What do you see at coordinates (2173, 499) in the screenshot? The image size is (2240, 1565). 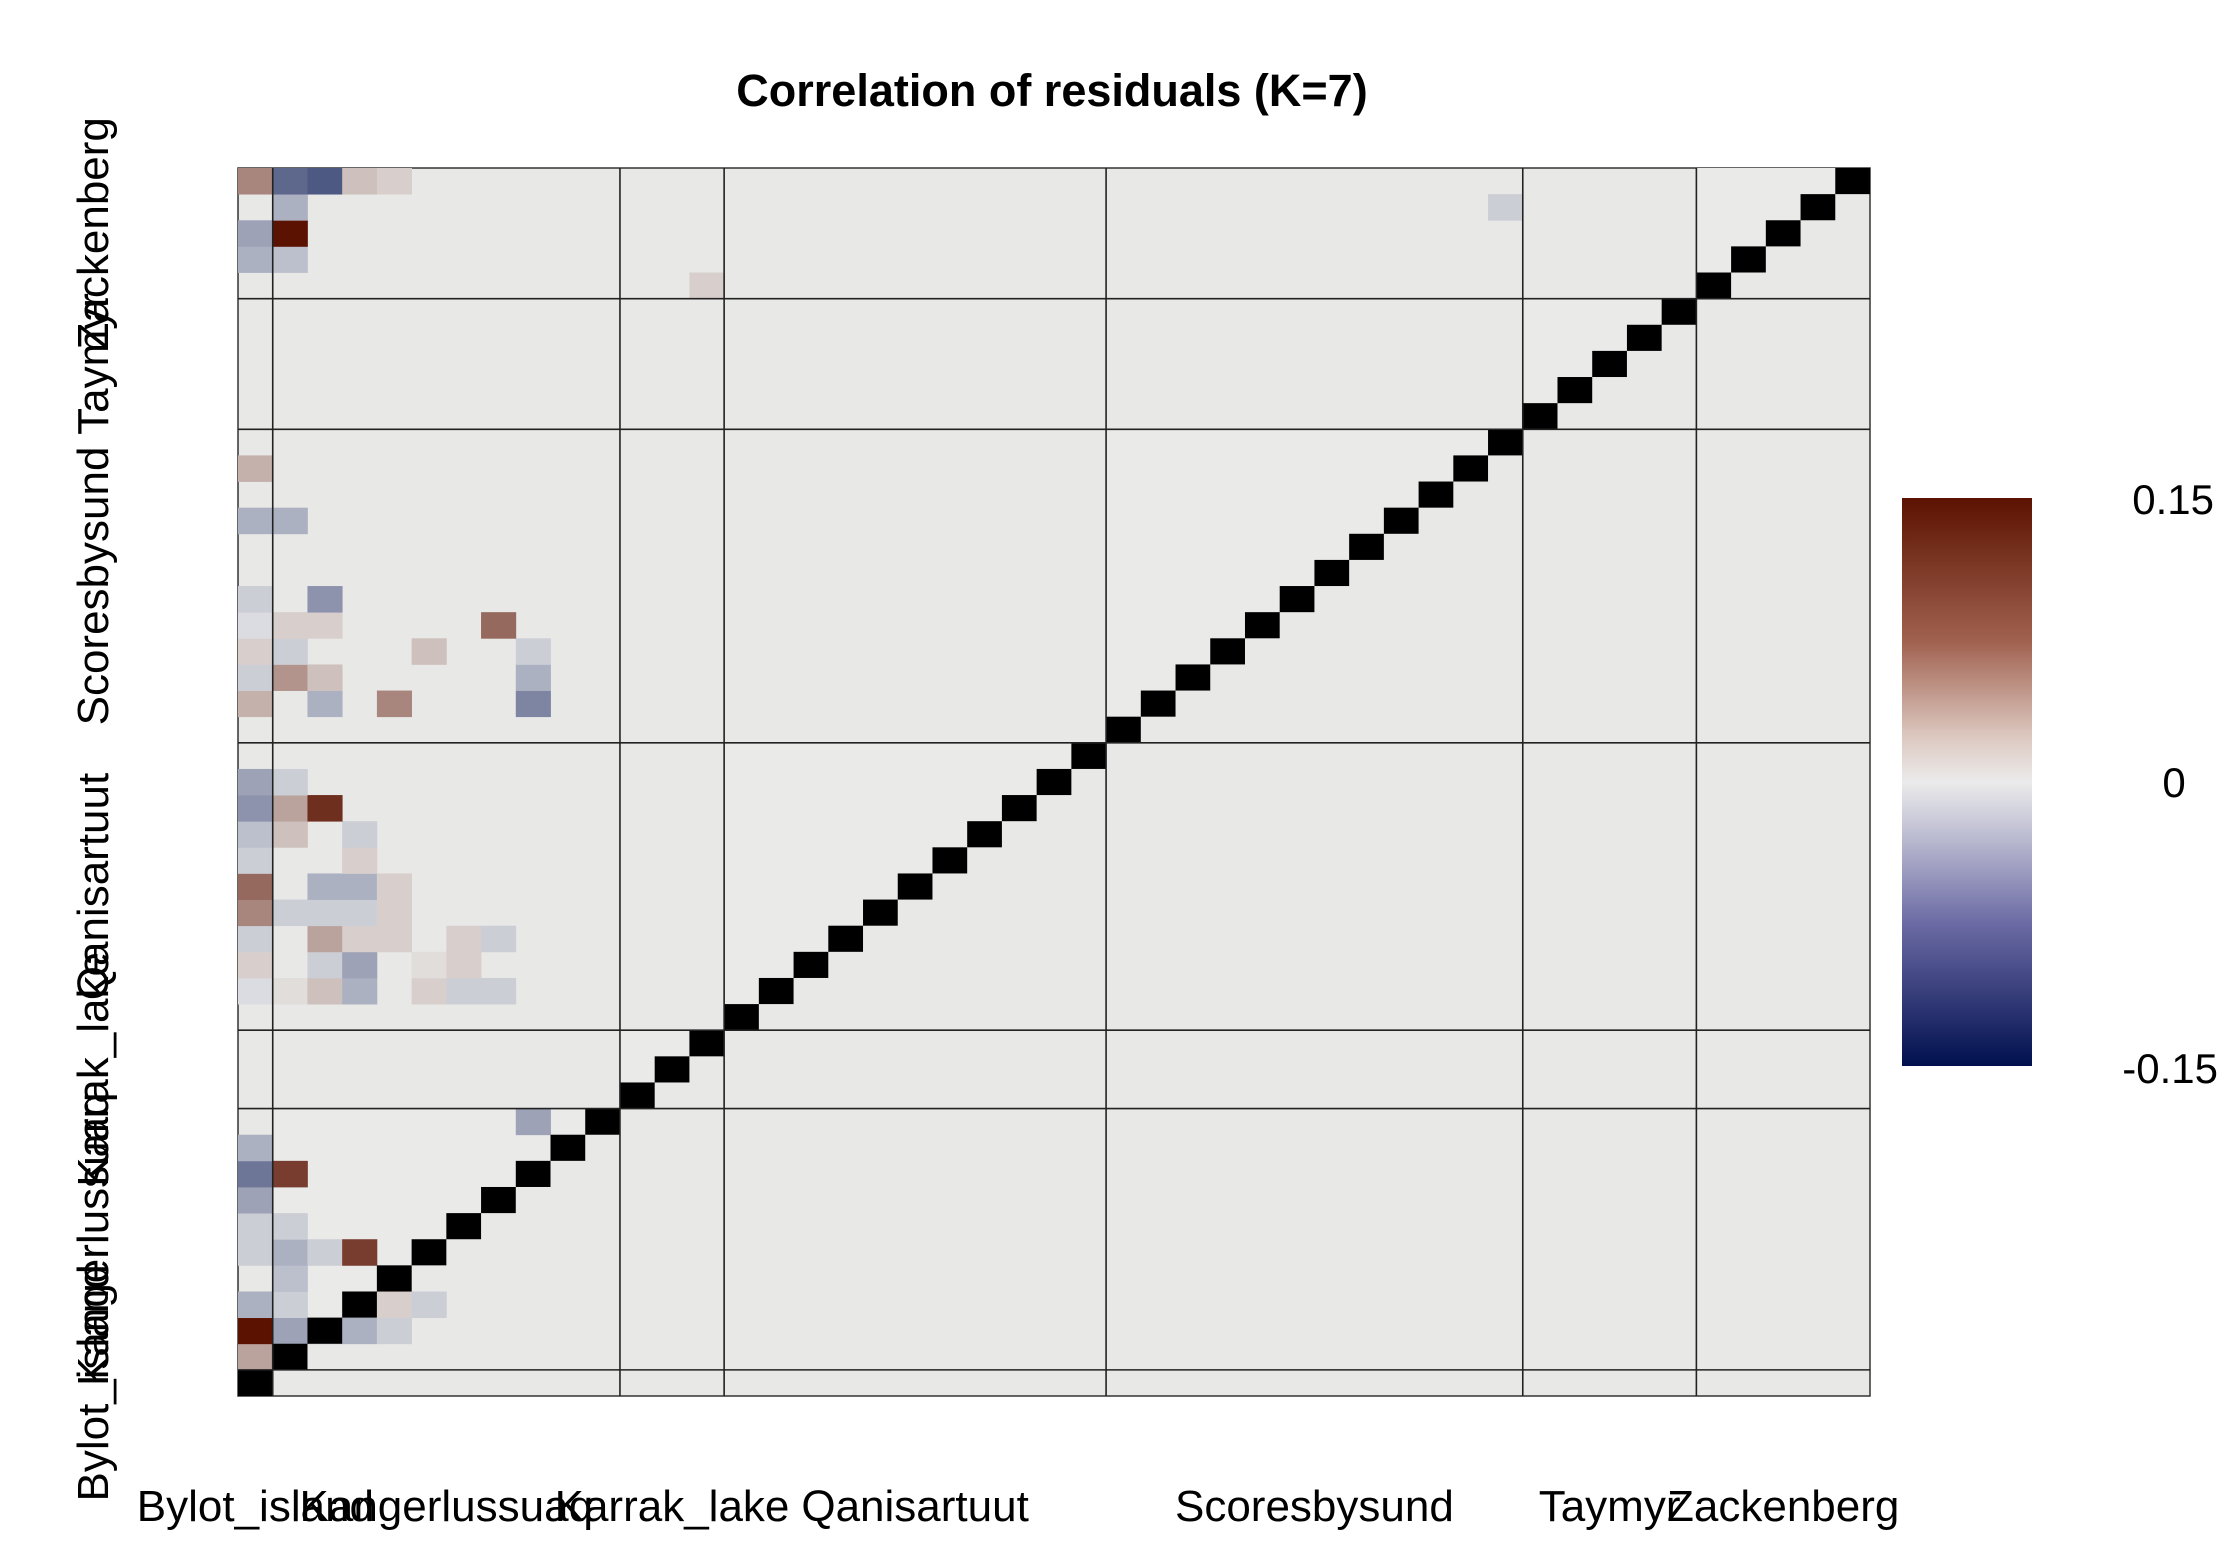 I see `colorbar-tick-max: 0.15` at bounding box center [2173, 499].